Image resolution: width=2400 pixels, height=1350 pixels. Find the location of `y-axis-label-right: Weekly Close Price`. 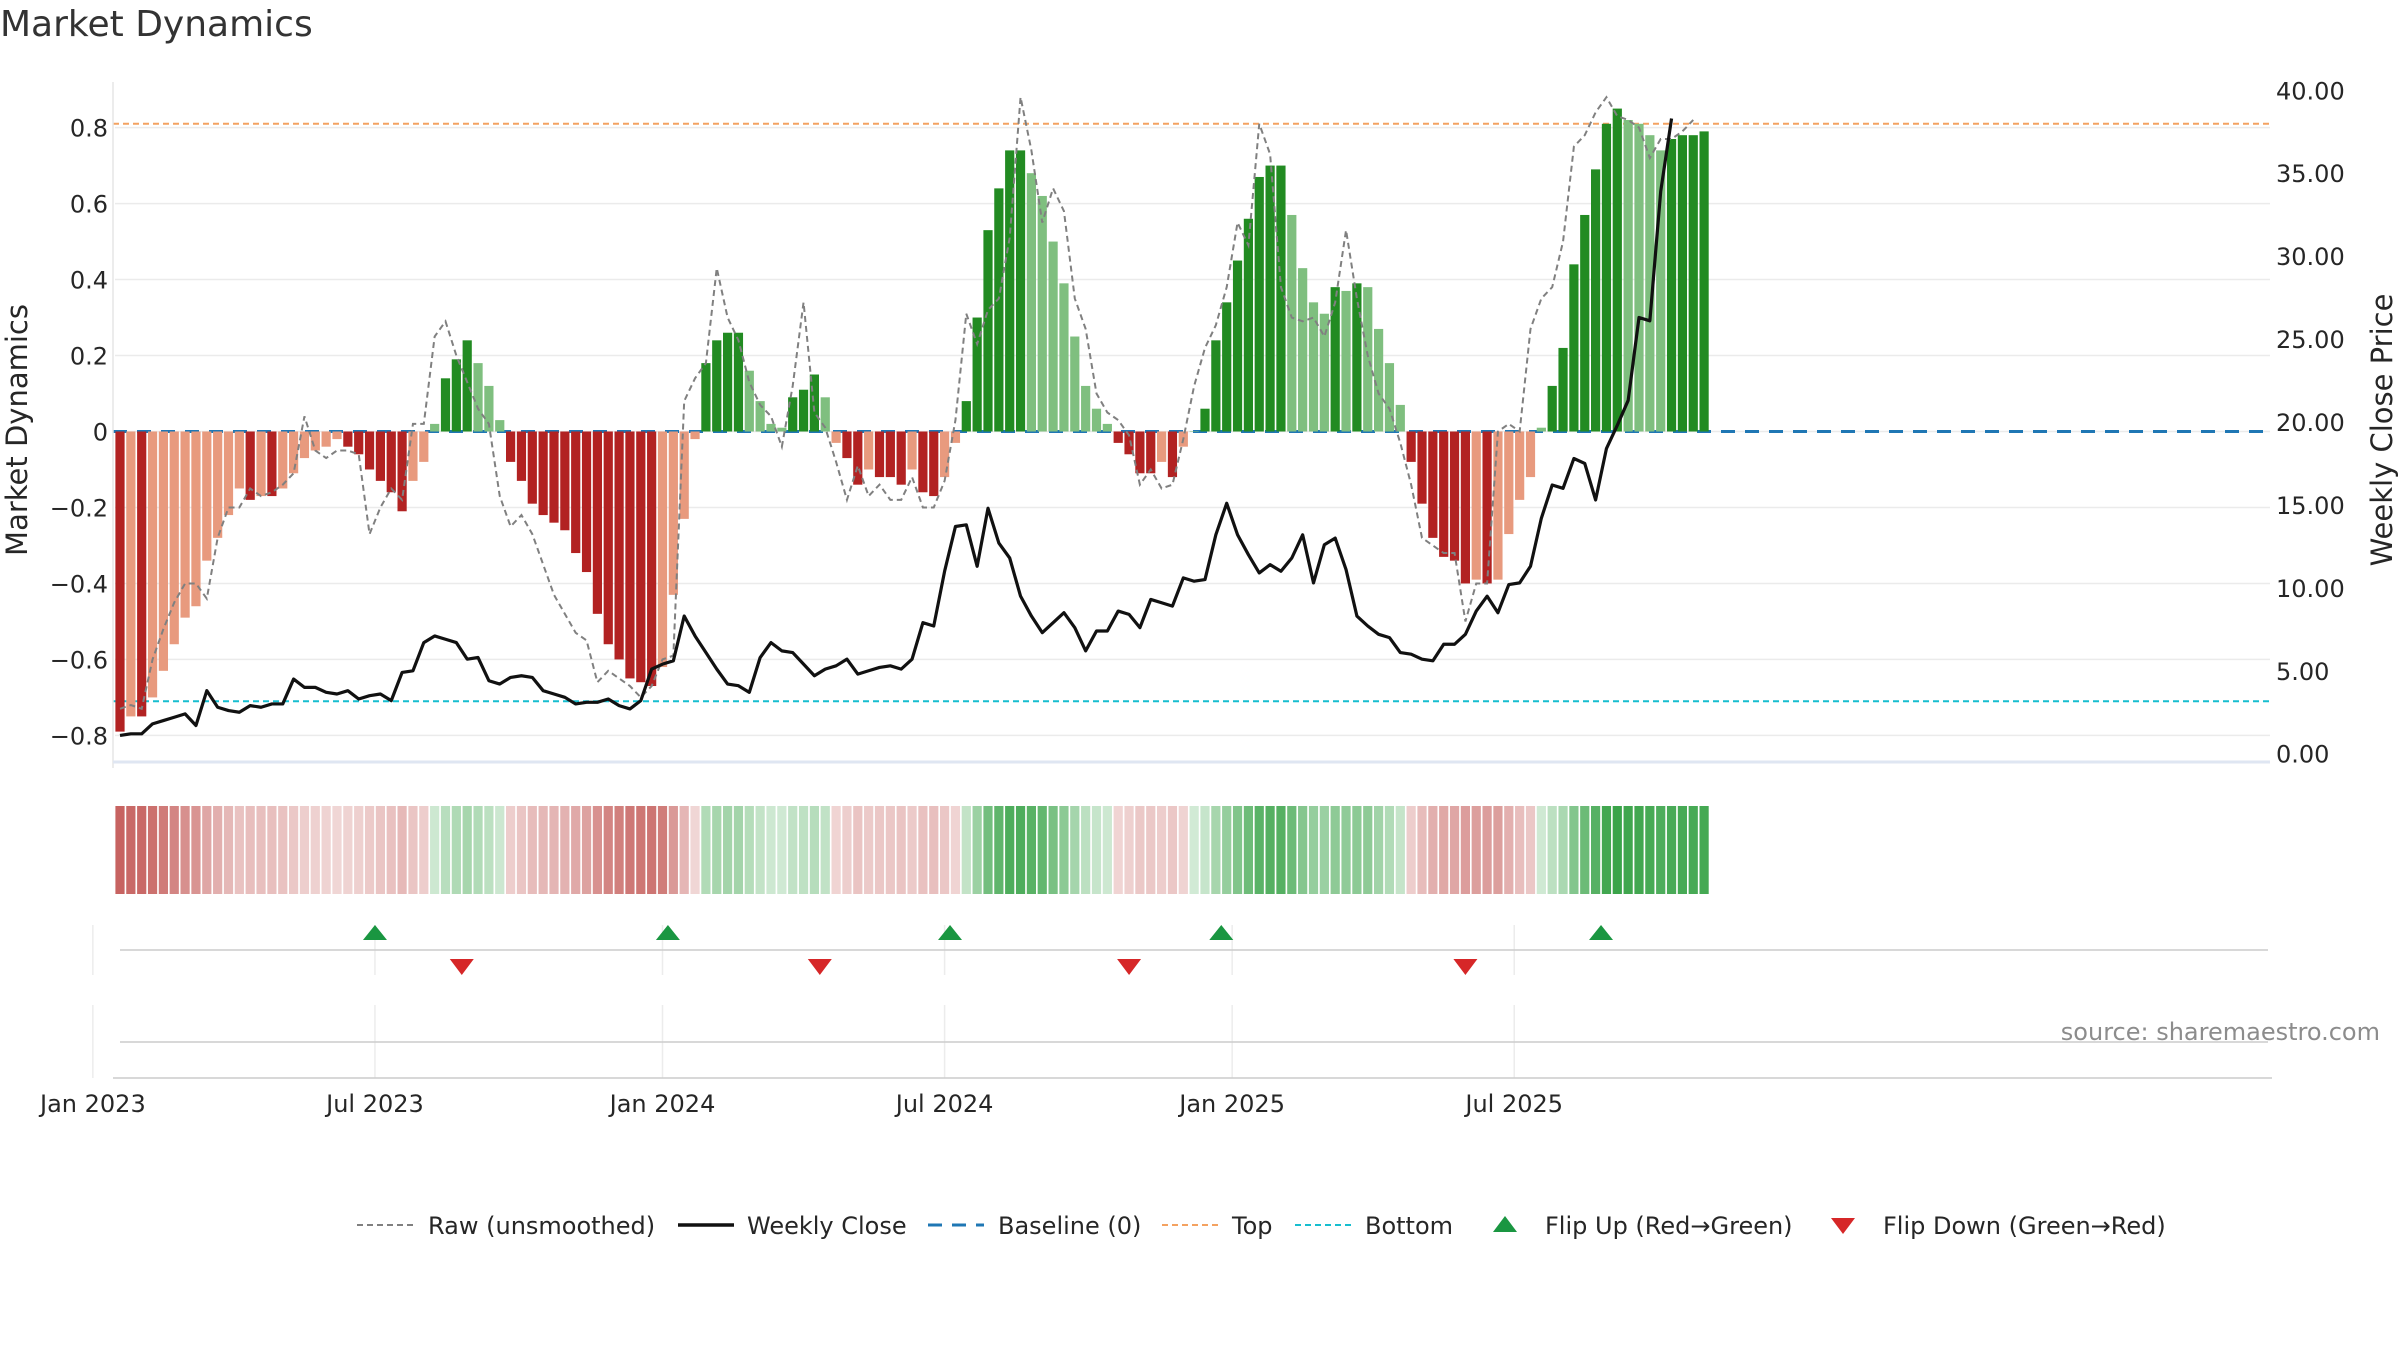

y-axis-label-right: Weekly Close Price is located at coordinates (2382, 430).